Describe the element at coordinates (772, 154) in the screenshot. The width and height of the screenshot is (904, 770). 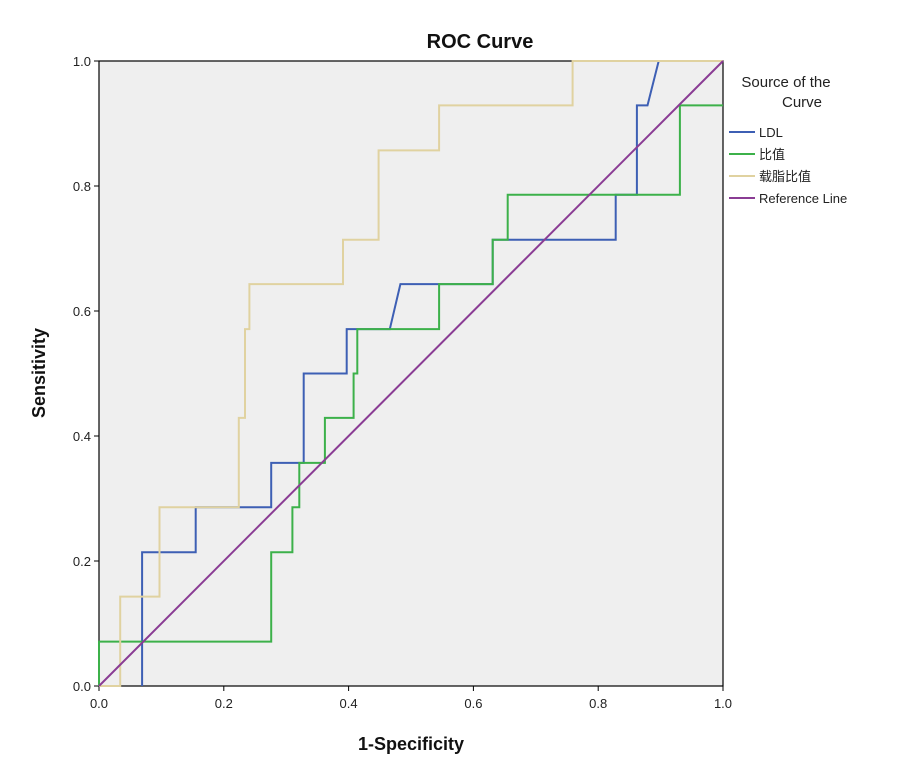
I see `legend-label: 比值` at that location.